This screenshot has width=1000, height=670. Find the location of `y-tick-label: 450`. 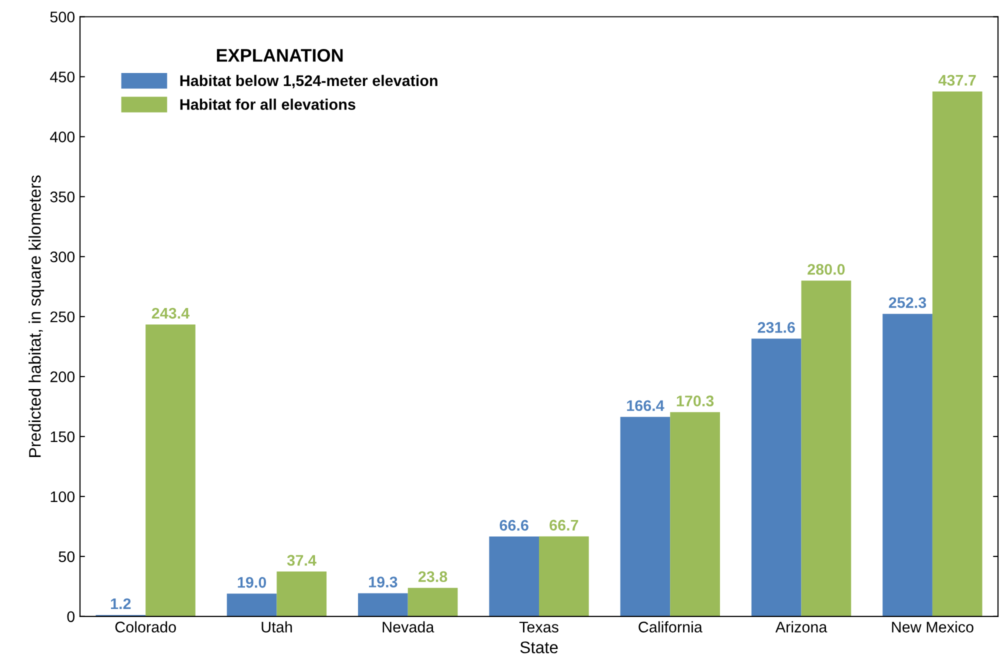

y-tick-label: 450 is located at coordinates (62, 77).